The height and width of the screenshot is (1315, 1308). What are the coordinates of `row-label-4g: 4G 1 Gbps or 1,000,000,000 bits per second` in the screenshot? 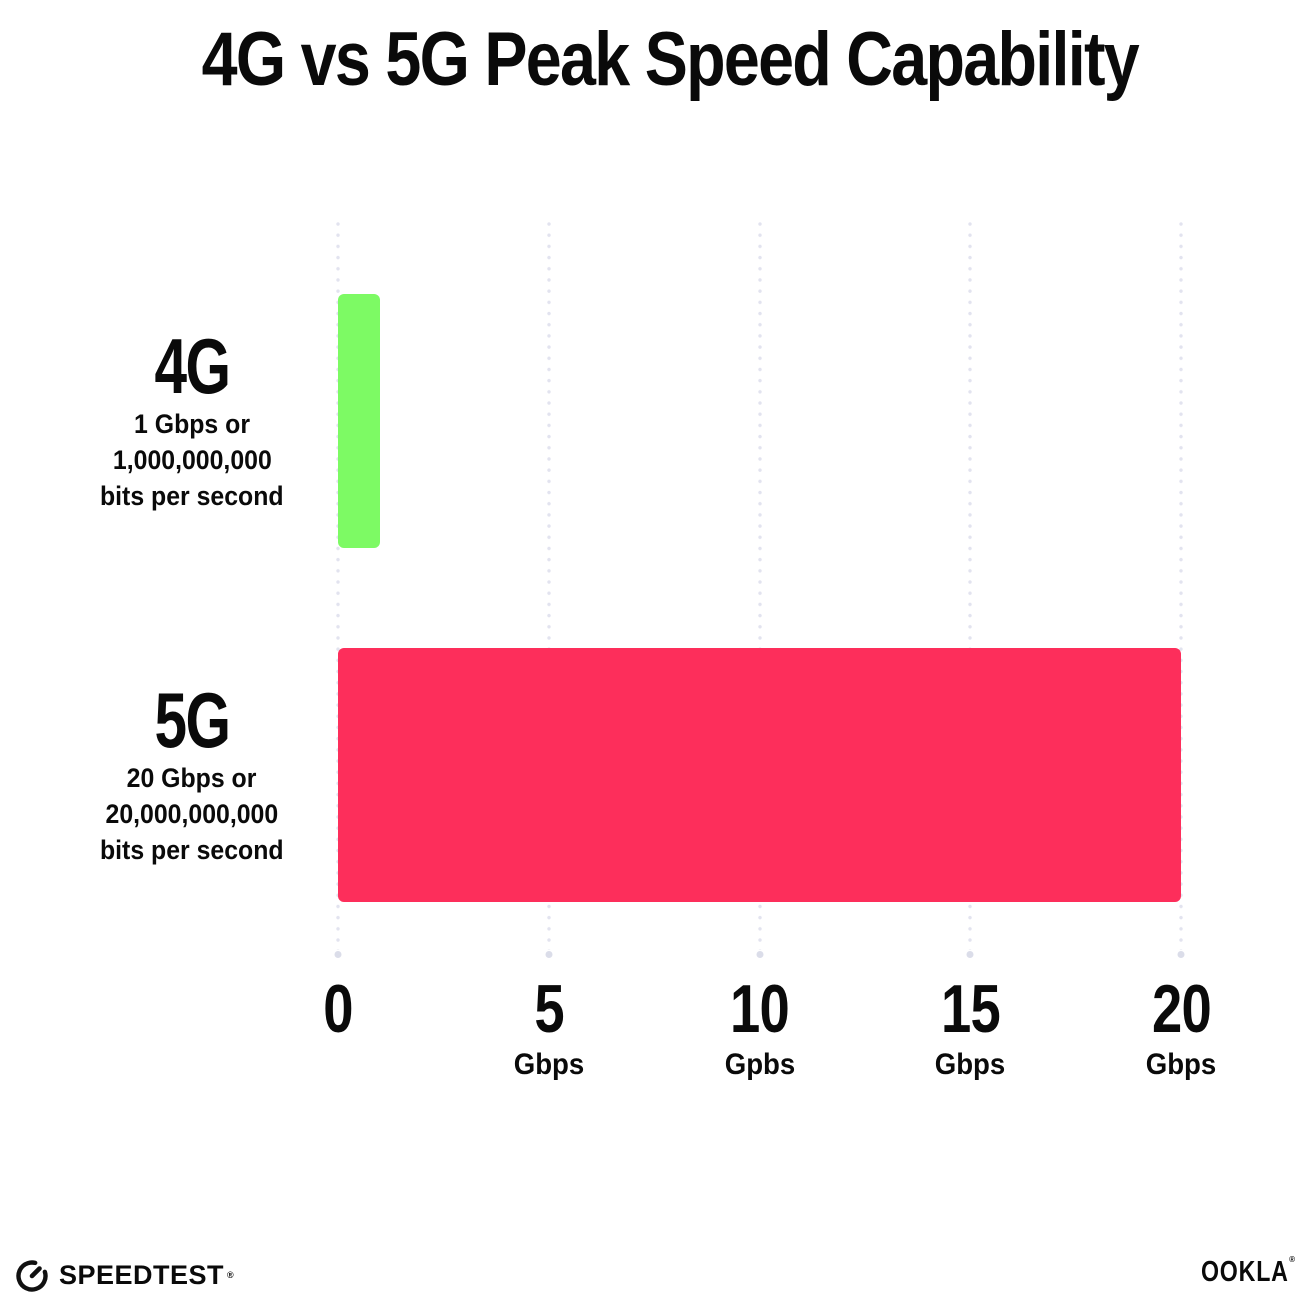 It's located at (192, 420).